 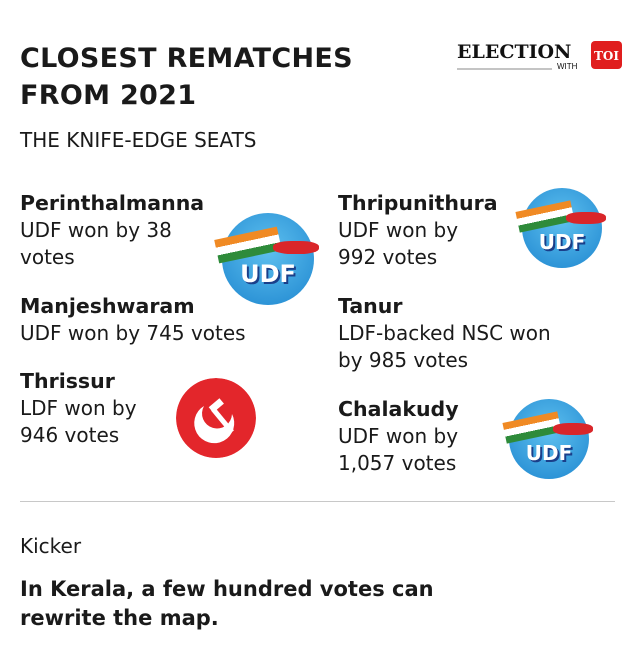 I want to click on seat-manjeshwaram: Manjeshwaram UDF won by 745 votes, so click(x=133, y=320).